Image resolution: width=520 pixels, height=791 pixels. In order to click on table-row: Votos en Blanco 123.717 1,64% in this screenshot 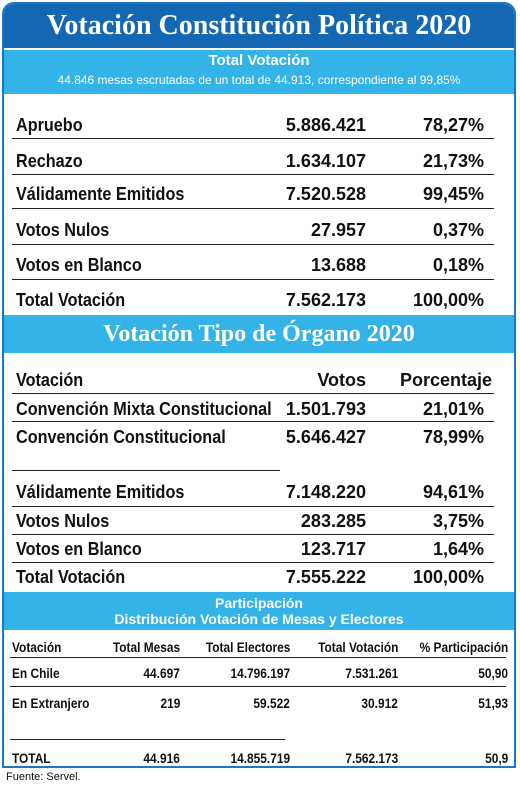, I will do `click(258, 549)`.